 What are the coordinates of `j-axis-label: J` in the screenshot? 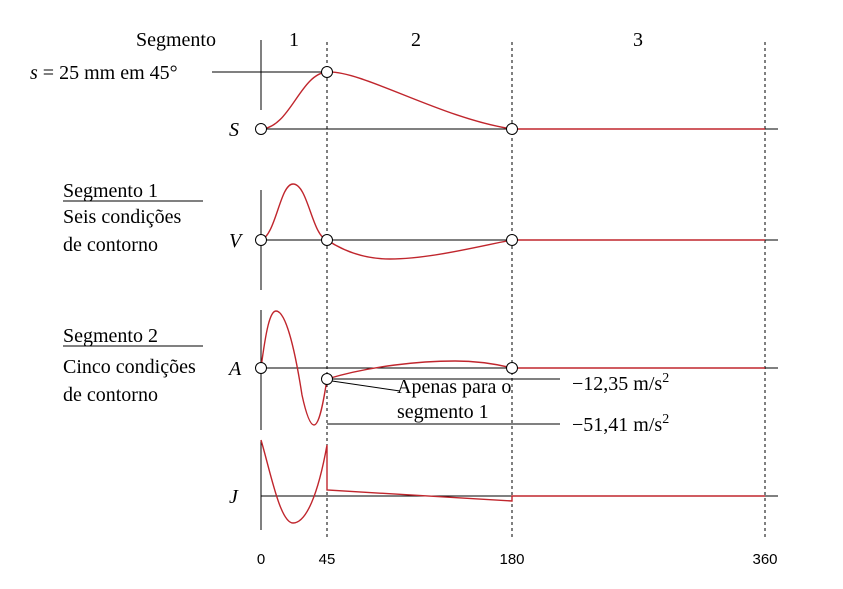 It's located at (234, 497).